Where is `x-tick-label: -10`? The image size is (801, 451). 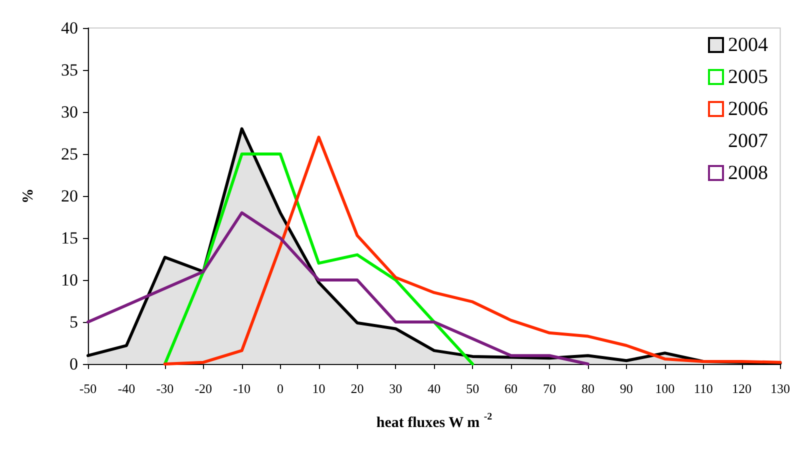 x-tick-label: -10 is located at coordinates (242, 388).